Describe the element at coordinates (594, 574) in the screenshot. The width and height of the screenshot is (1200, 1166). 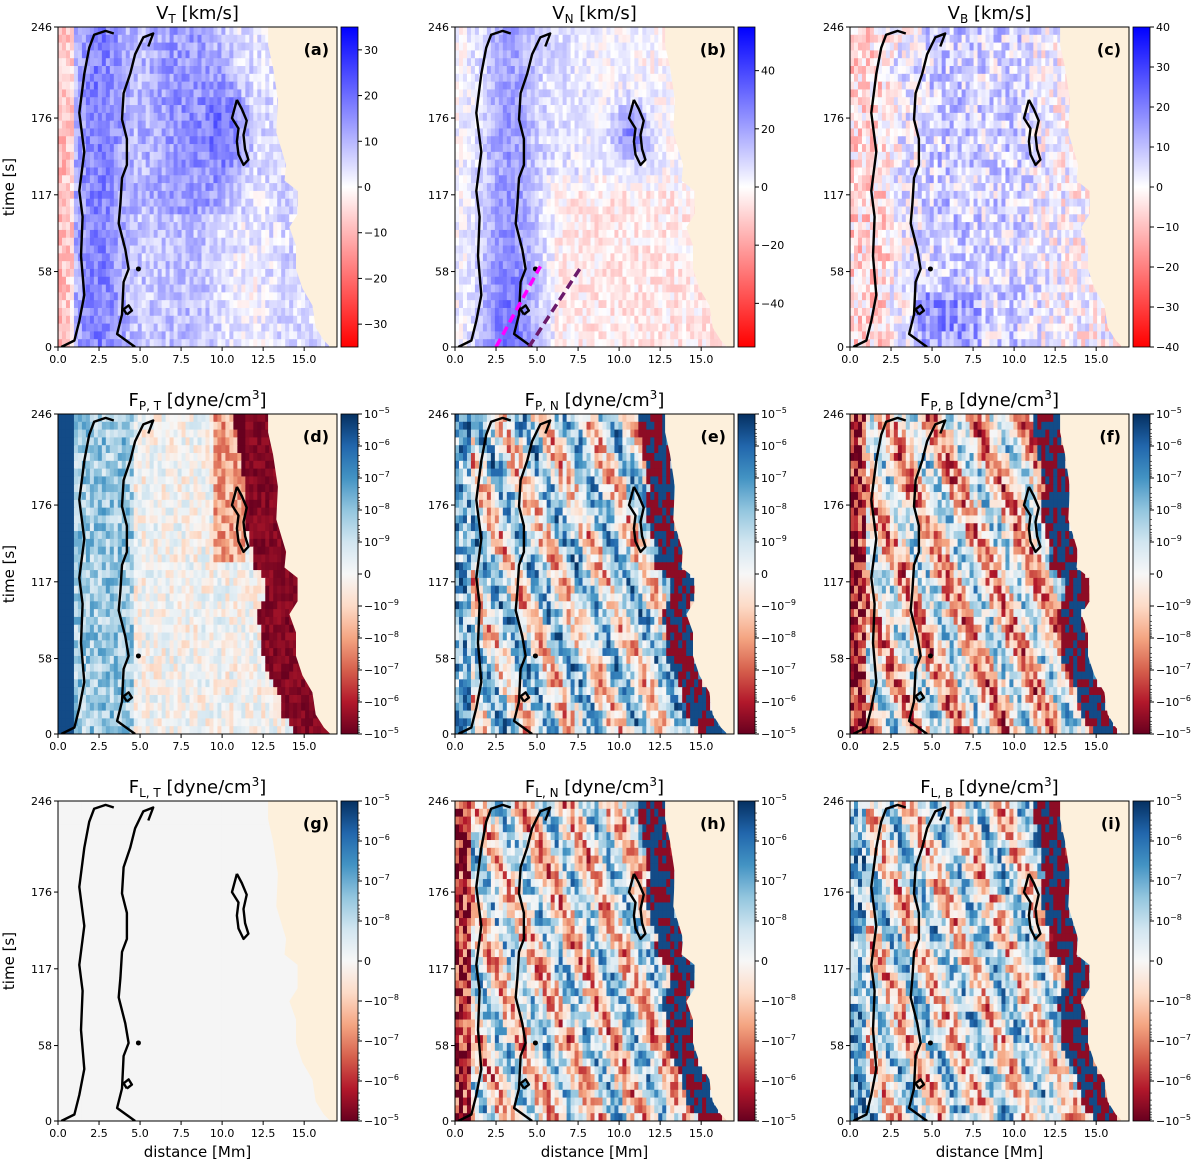
I see `heatmap-e` at that location.